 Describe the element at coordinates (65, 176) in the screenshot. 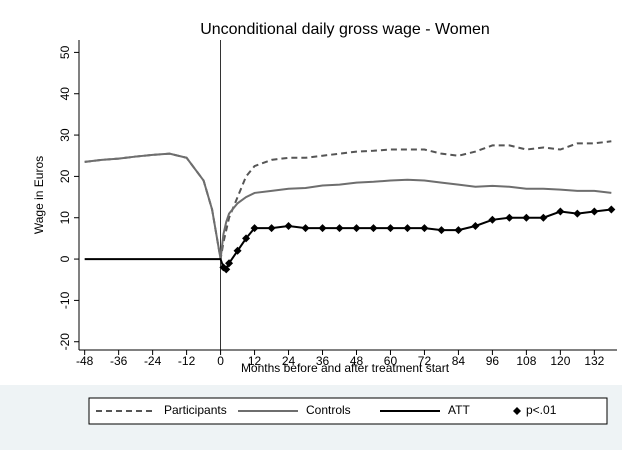

I see `y-tick-label: 20` at that location.